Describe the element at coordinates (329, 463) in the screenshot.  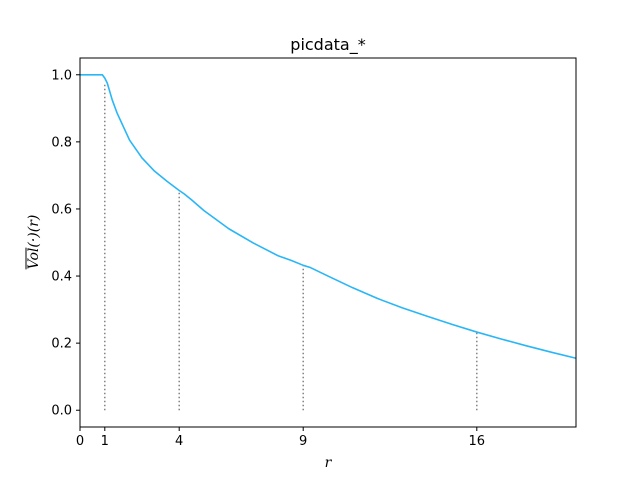
I see `x-axis-label: r` at that location.